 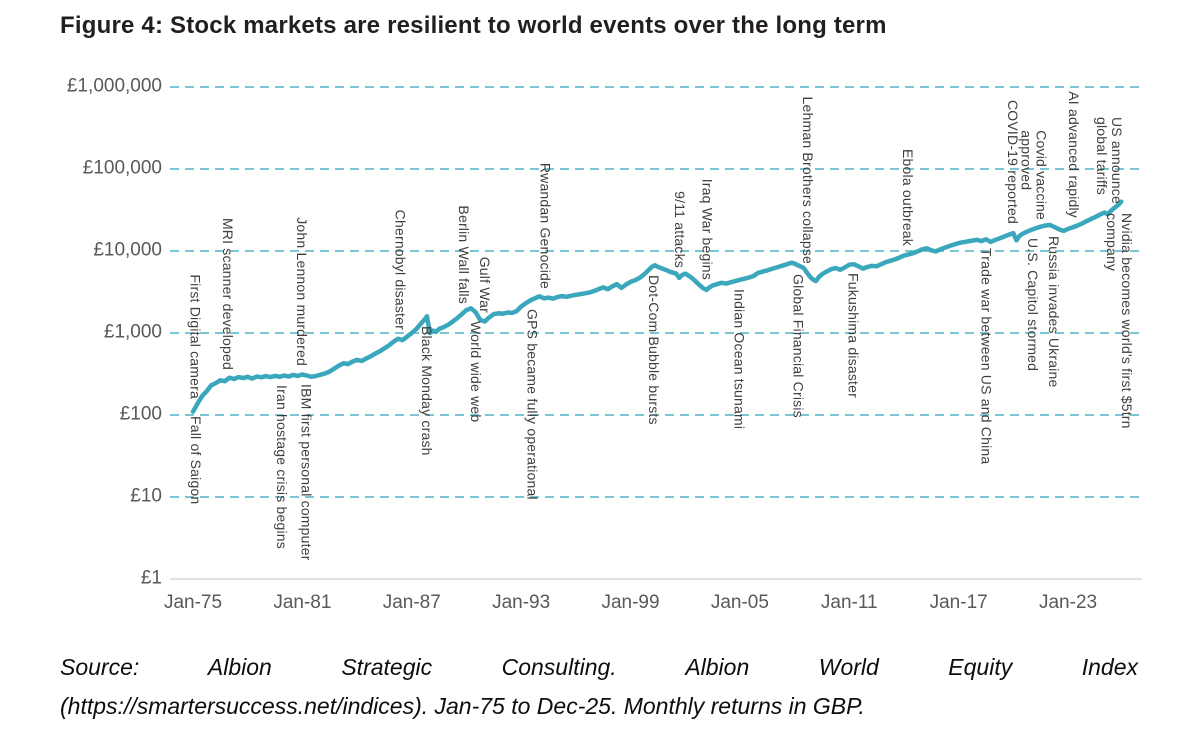 I want to click on x-tick-label: Jan-05, so click(x=739, y=602).